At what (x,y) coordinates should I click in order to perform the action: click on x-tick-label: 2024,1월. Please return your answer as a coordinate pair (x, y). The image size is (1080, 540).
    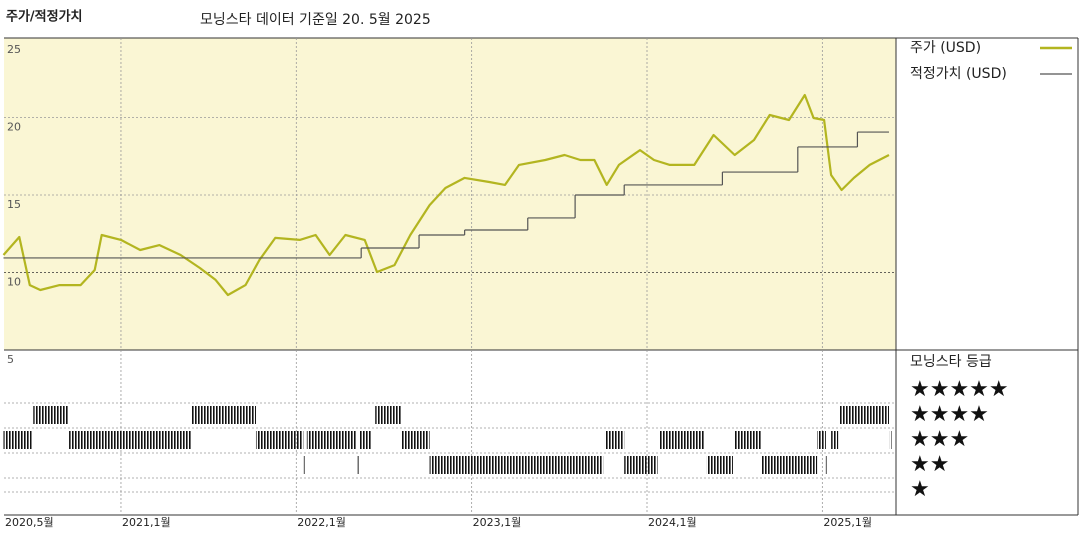
    Looking at the image, I should click on (672, 522).